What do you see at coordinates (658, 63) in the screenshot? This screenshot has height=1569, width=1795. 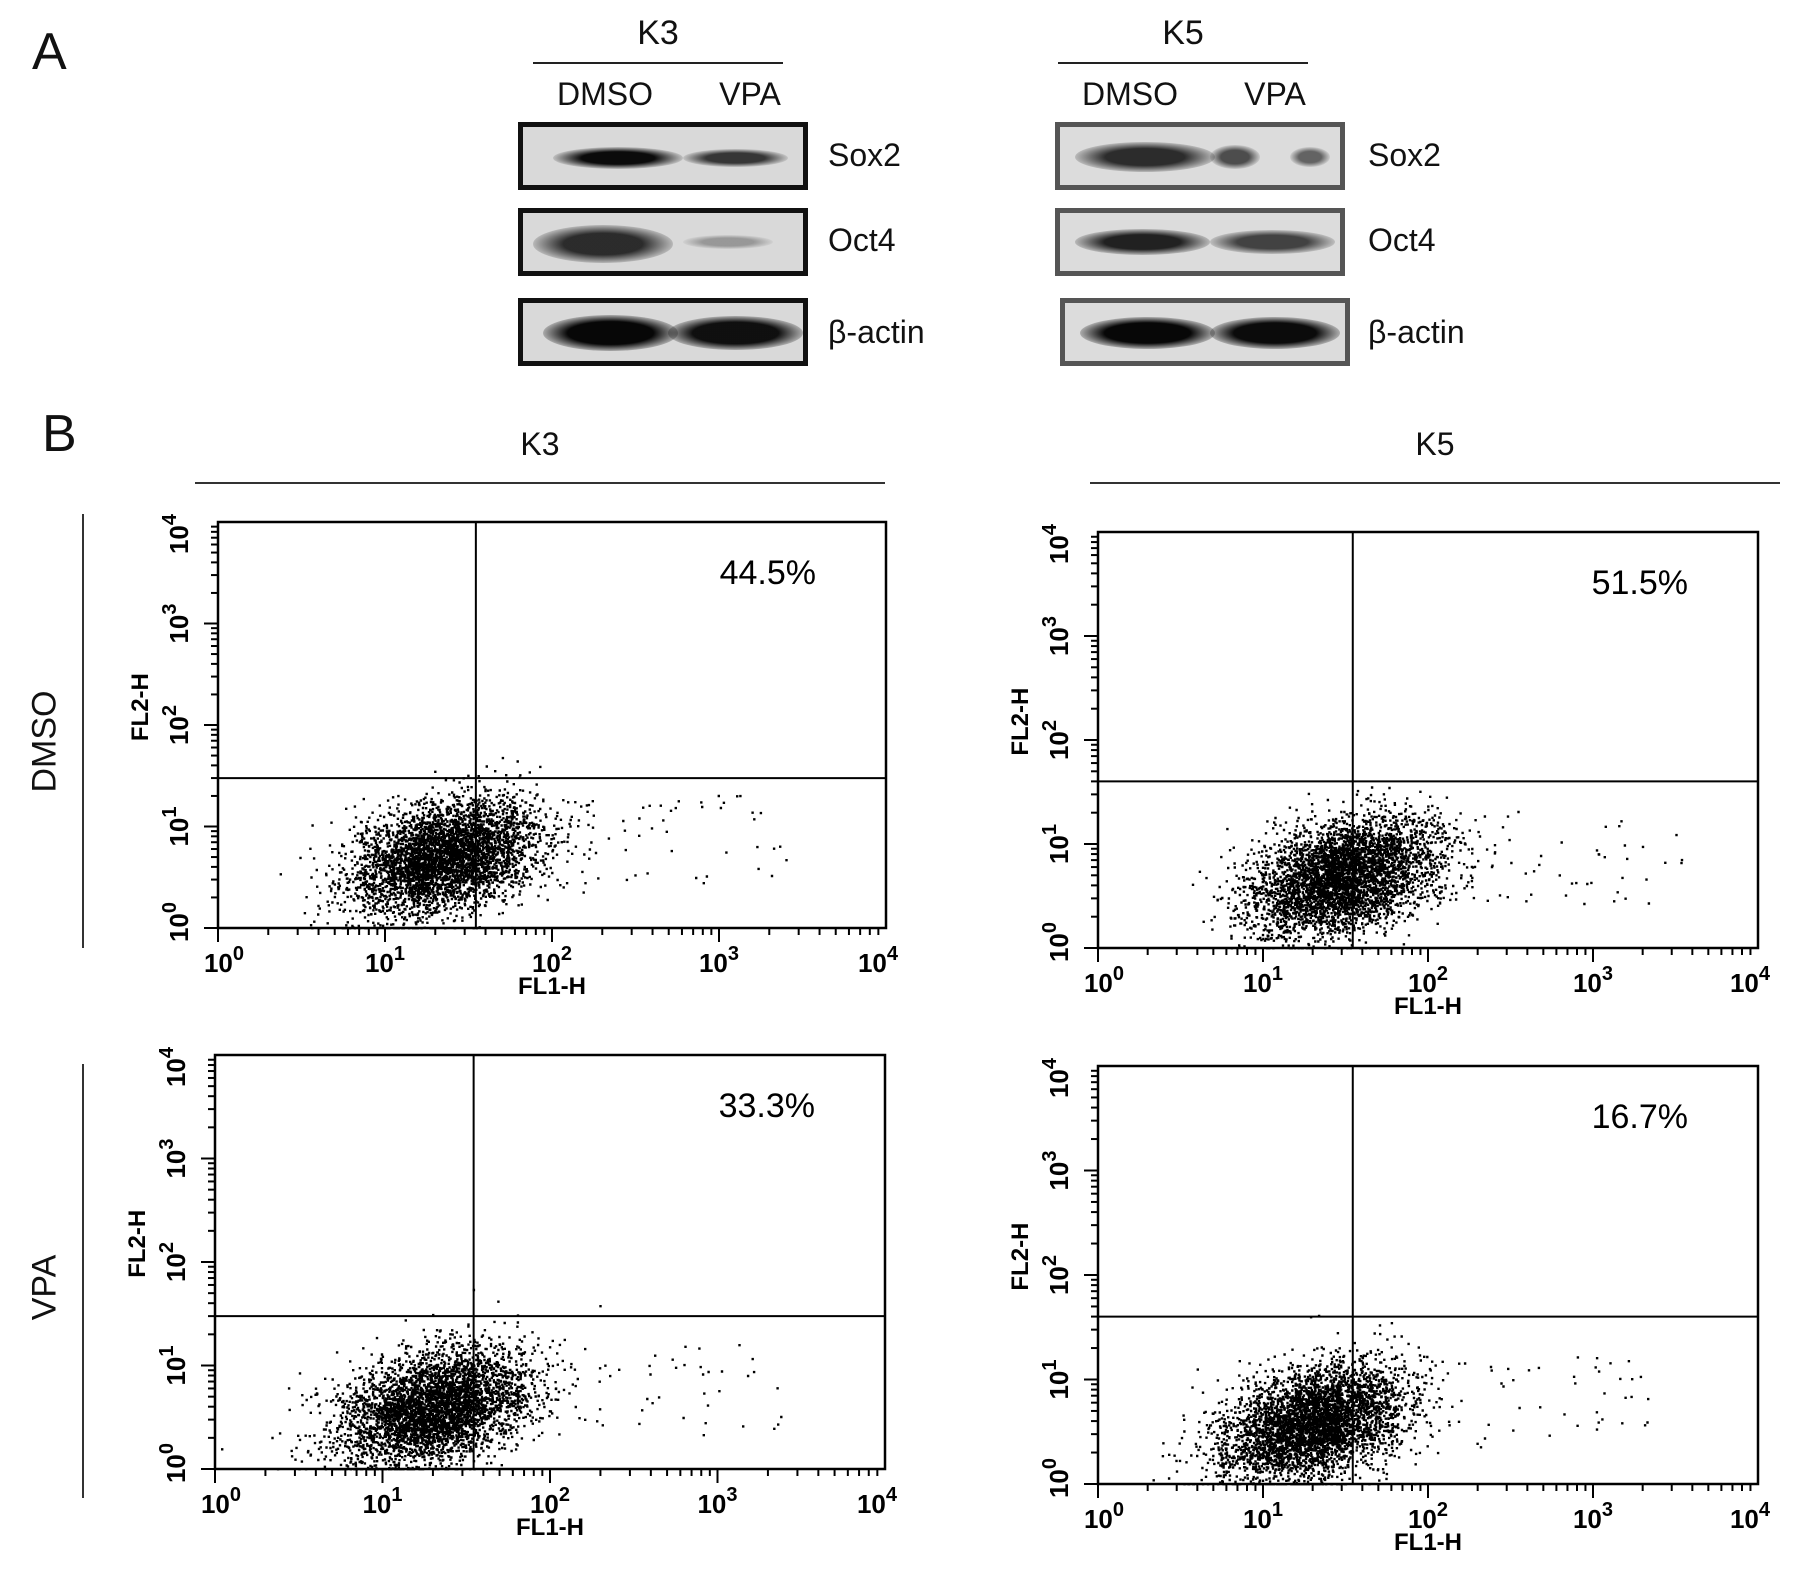 I see `wb-k3-rule` at bounding box center [658, 63].